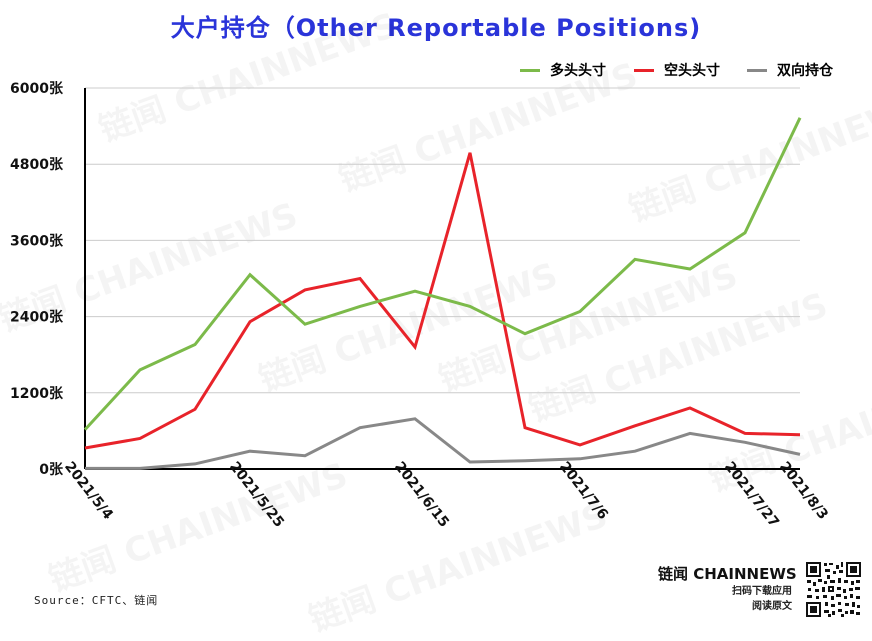  What do you see at coordinates (772, 606) in the screenshot?
I see `brand-read-text: 阅读原文` at bounding box center [772, 606].